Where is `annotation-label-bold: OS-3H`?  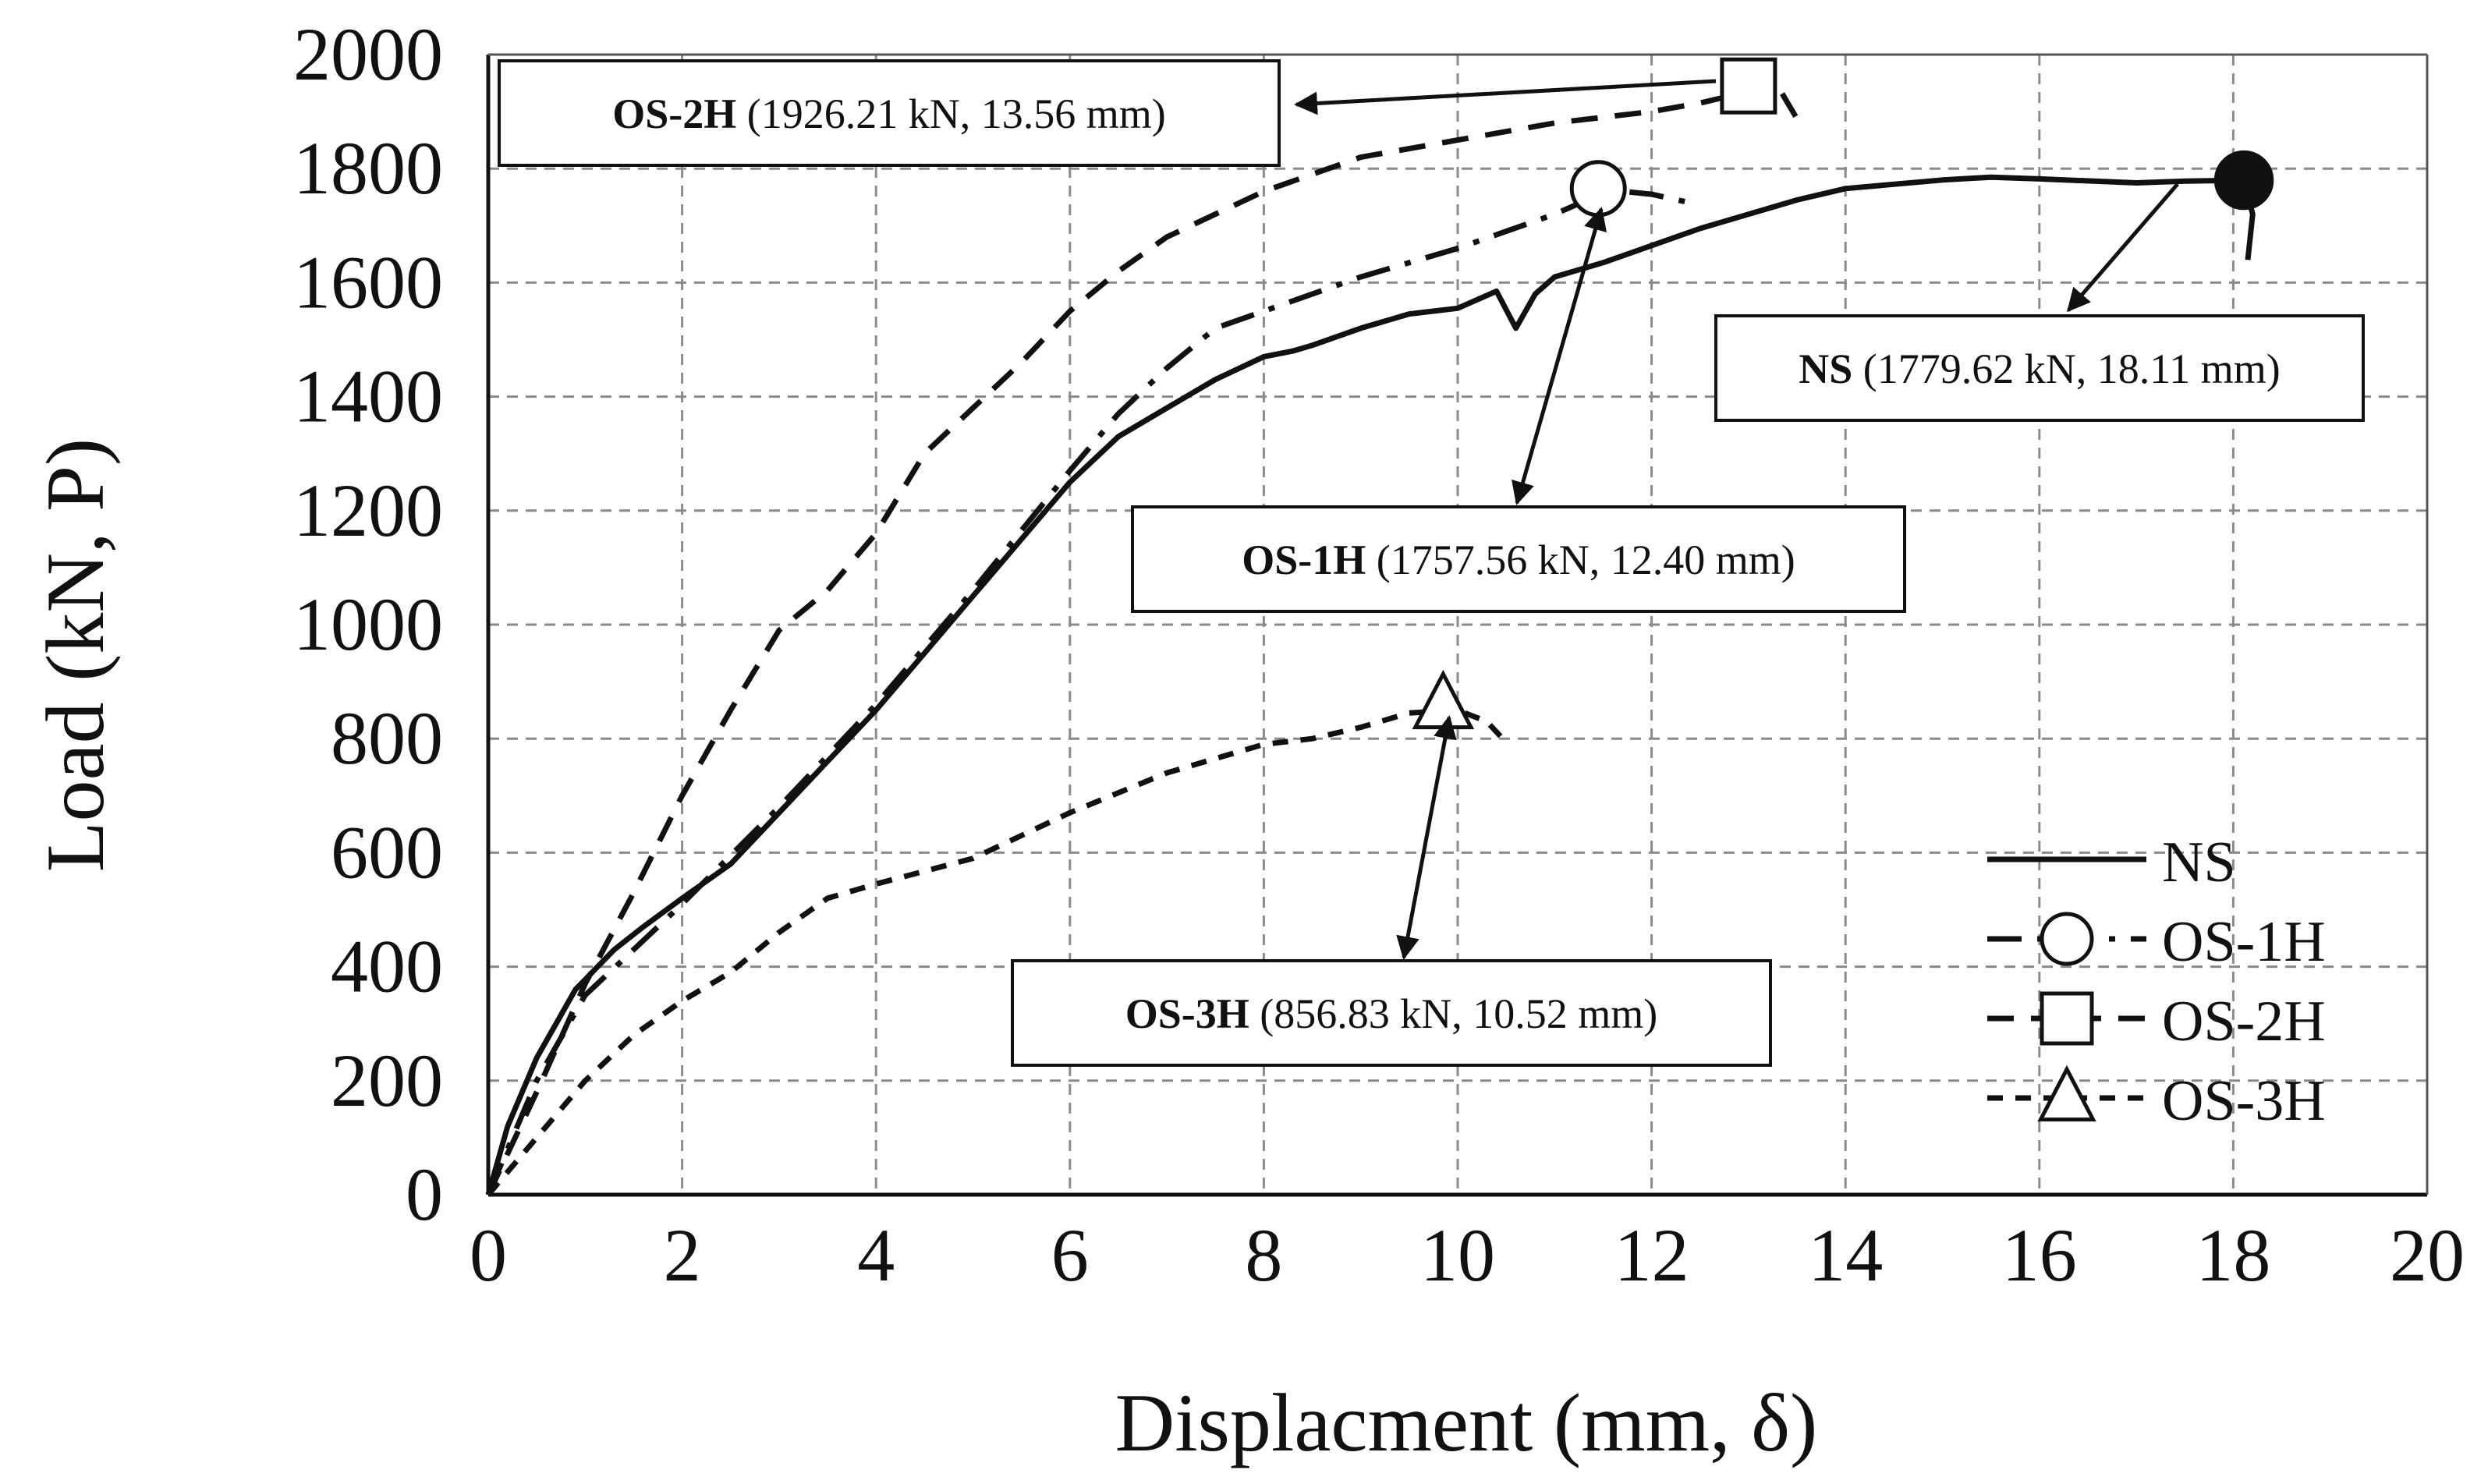 annotation-label-bold: OS-3H is located at coordinates (1187, 1013).